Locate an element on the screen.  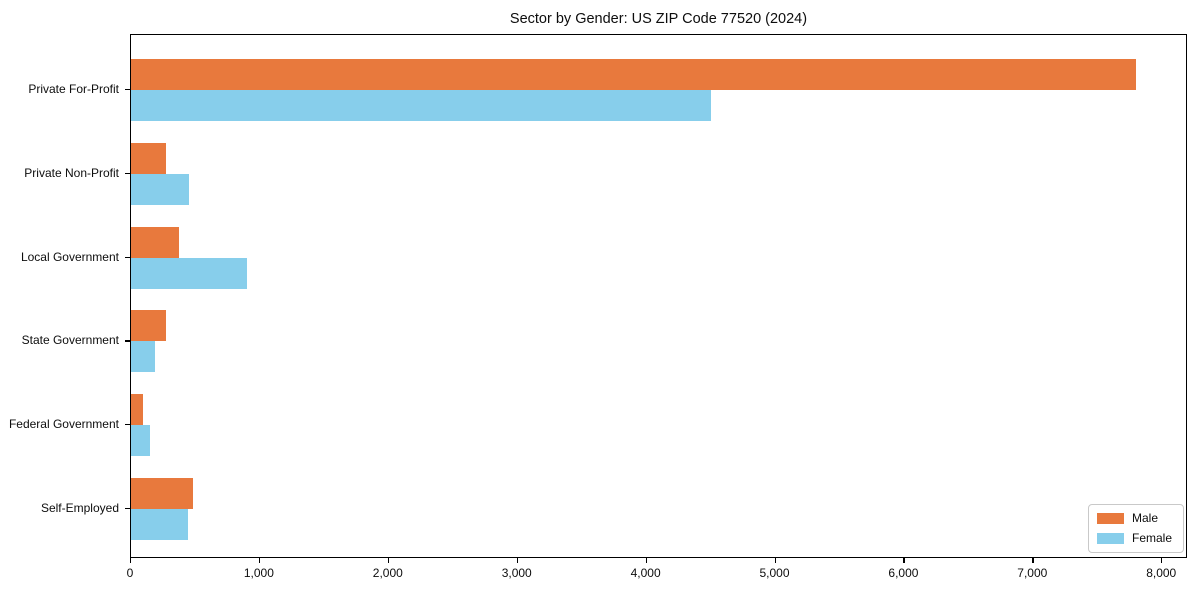
legend-label-female: Female is located at coordinates (1152, 538).